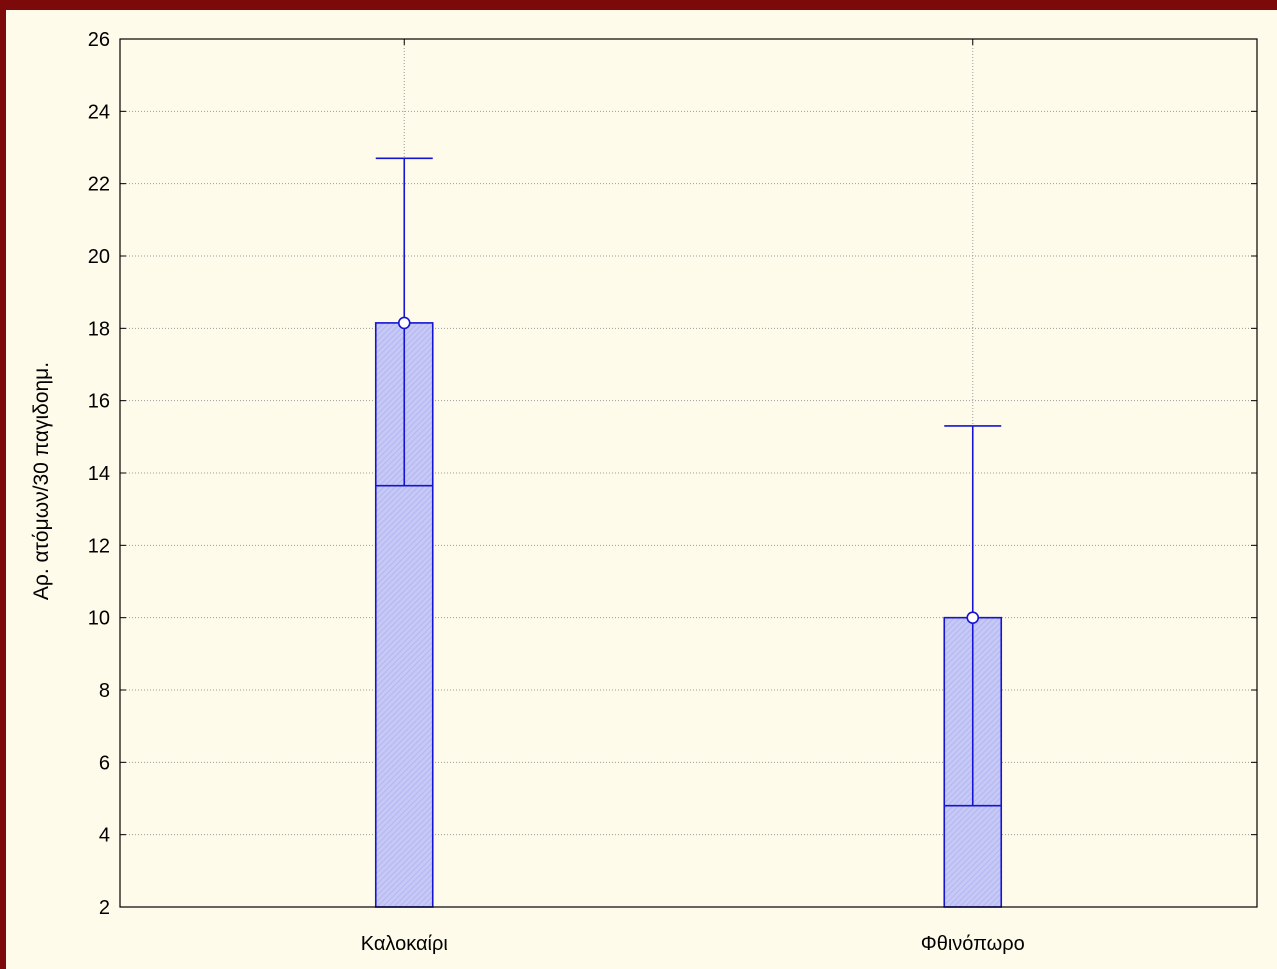 The image size is (1277, 969). I want to click on y-tick-label: 2, so click(104, 908).